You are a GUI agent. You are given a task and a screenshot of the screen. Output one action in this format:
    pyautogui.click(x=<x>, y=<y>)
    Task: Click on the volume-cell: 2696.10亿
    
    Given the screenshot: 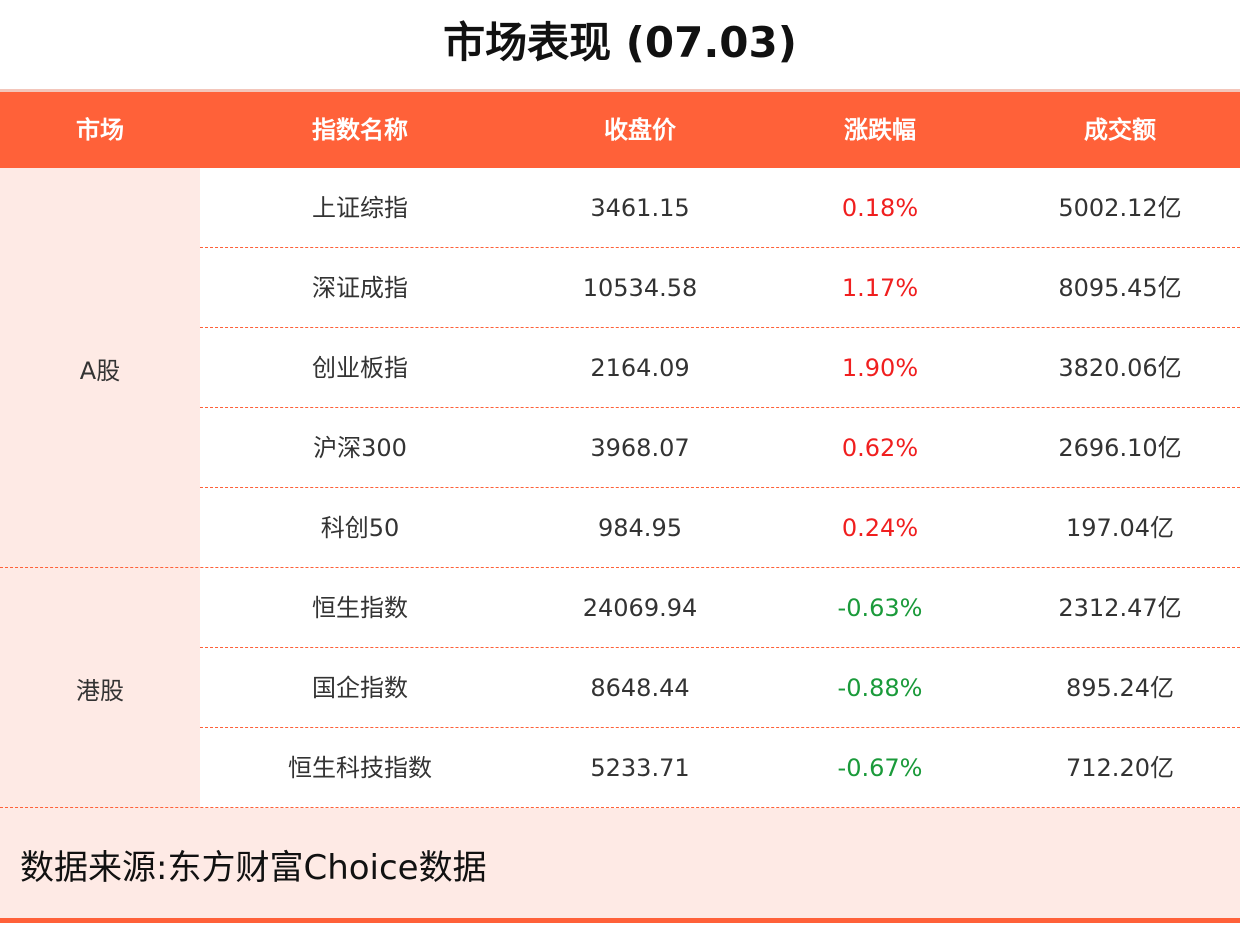 What is the action you would take?
    pyautogui.click(x=1120, y=448)
    